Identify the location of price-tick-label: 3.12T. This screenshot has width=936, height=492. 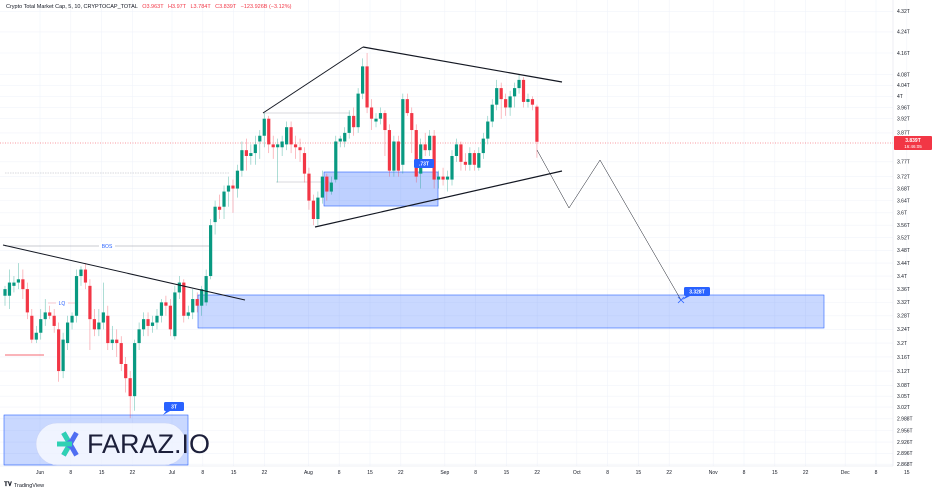
(903, 372).